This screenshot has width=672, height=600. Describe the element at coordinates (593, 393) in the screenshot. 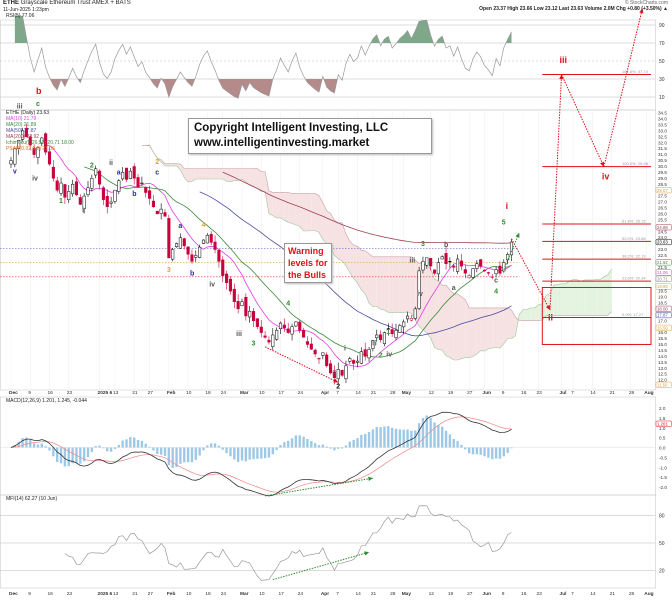

I see `date-tick-label: 14` at that location.